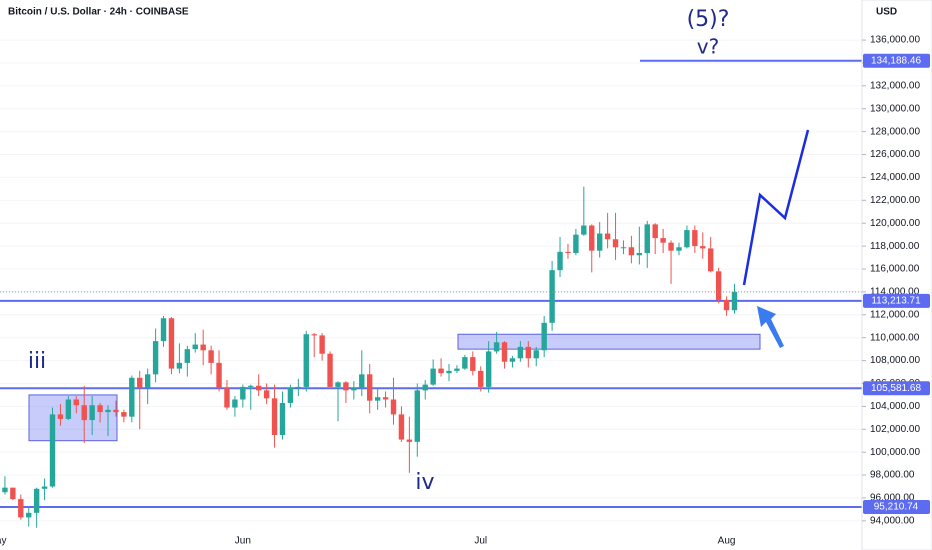  What do you see at coordinates (708, 47) in the screenshot?
I see `wave-label: v?` at bounding box center [708, 47].